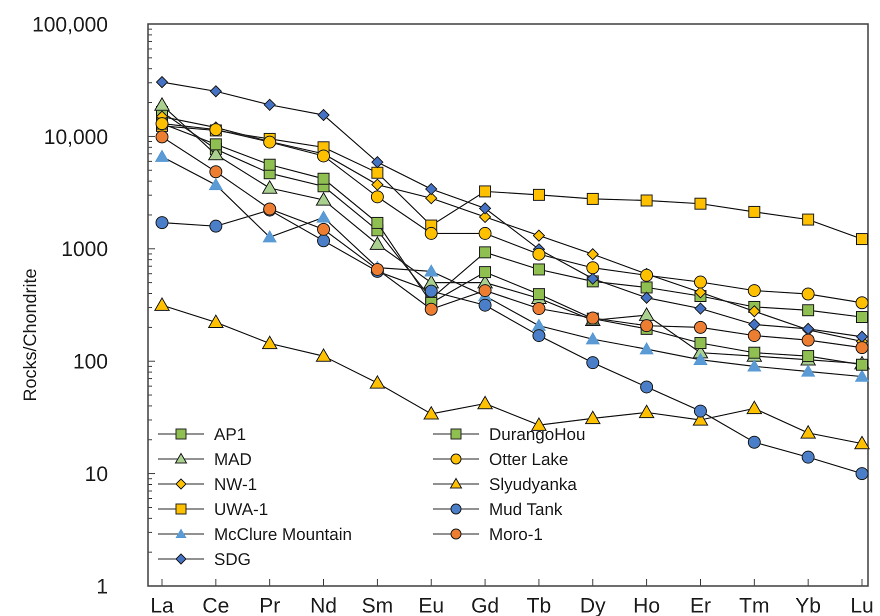 This screenshot has width=880, height=616. Describe the element at coordinates (84, 250) in the screenshot. I see `y-tick-label: 1000` at that location.